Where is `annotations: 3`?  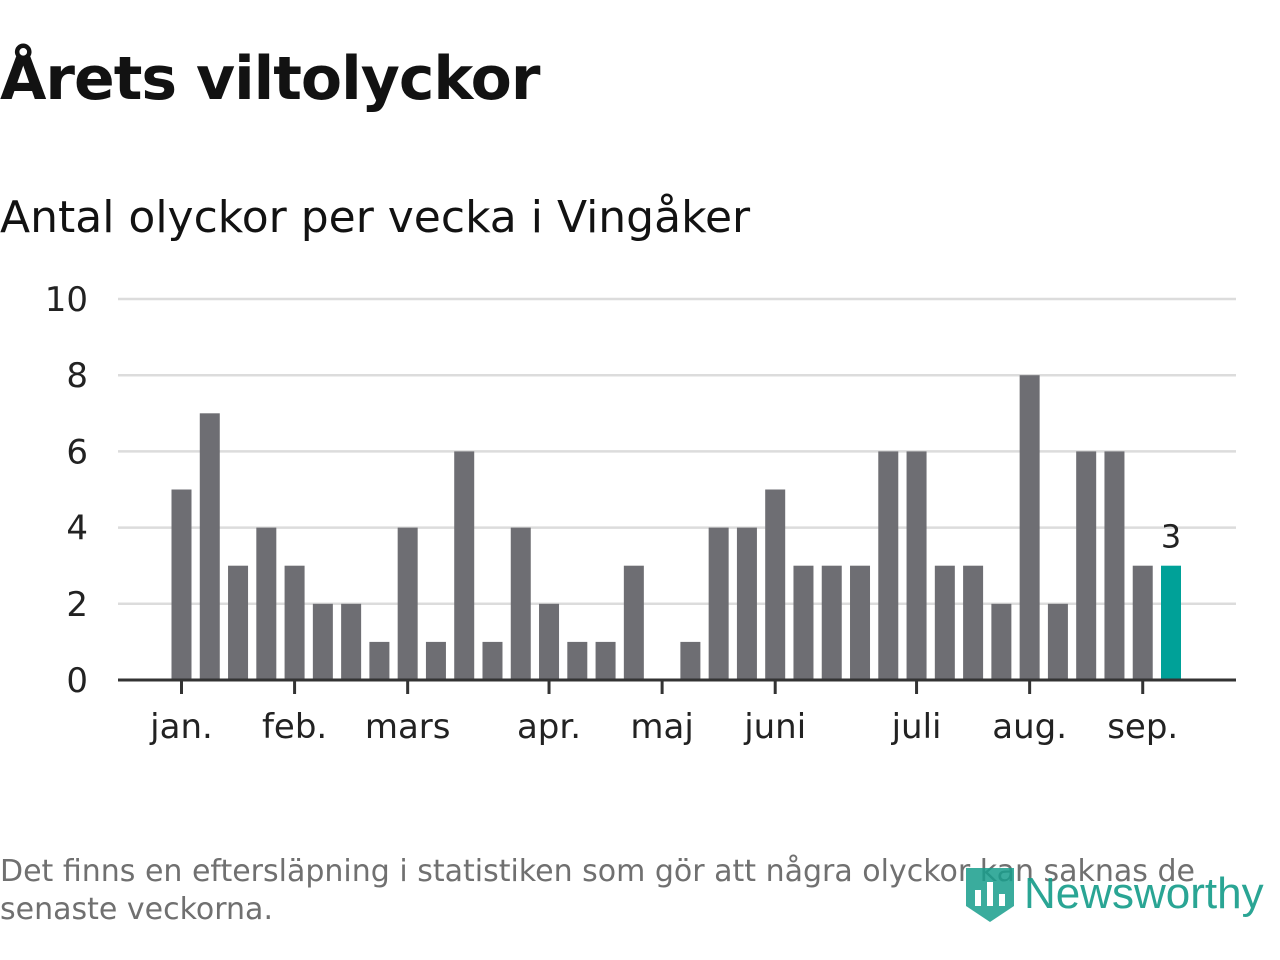
annotations: 3 is located at coordinates (1171, 537).